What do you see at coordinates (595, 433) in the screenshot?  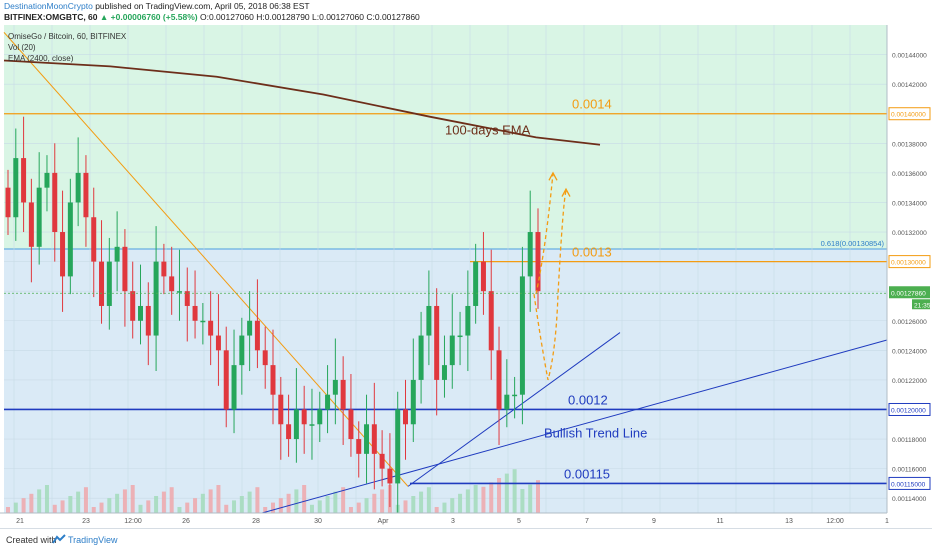 I see `trend-annotation: Bullish Trend Line` at bounding box center [595, 433].